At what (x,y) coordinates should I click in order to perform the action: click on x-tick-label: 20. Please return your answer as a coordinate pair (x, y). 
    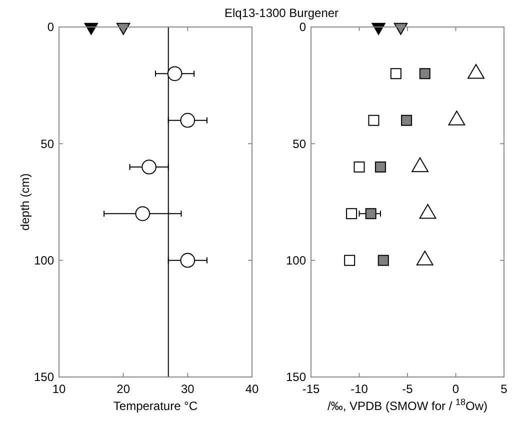
    Looking at the image, I should click on (123, 389).